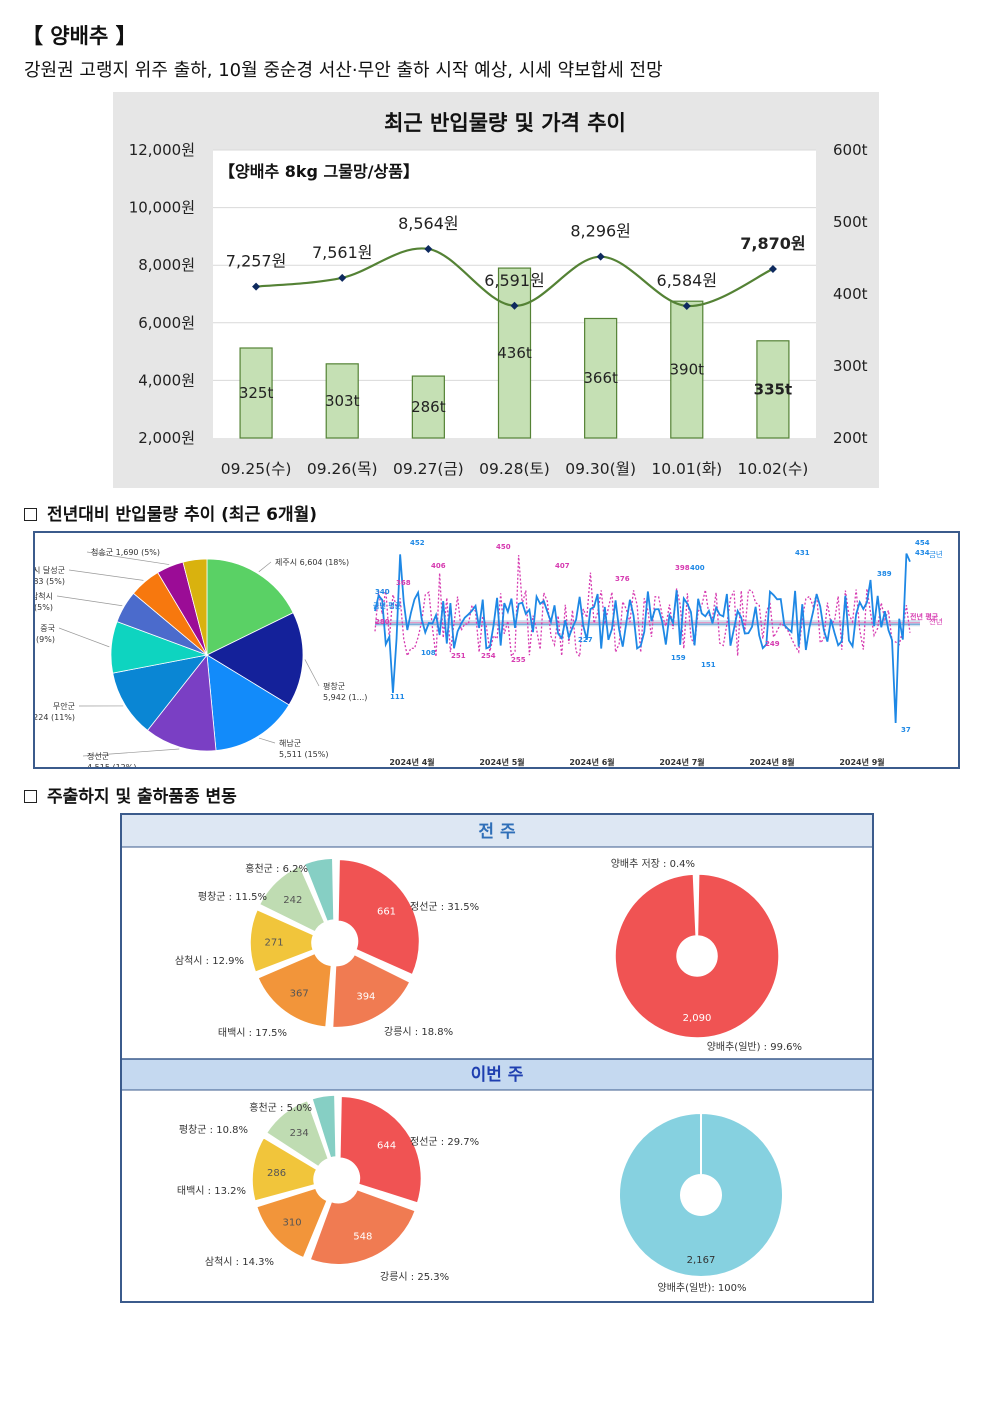 This screenshot has height=1403, width=992. What do you see at coordinates (772, 243) in the screenshot?
I see `price-label: 7,870원` at bounding box center [772, 243].